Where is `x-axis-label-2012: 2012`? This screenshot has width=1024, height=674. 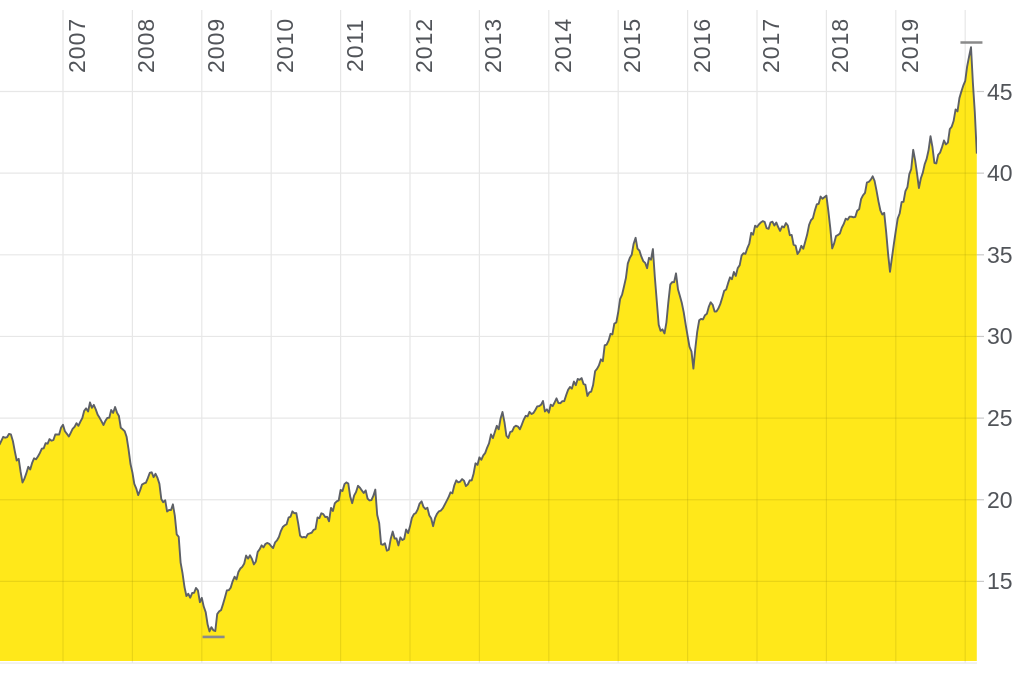 x-axis-label-2012: 2012 is located at coordinates (424, 45).